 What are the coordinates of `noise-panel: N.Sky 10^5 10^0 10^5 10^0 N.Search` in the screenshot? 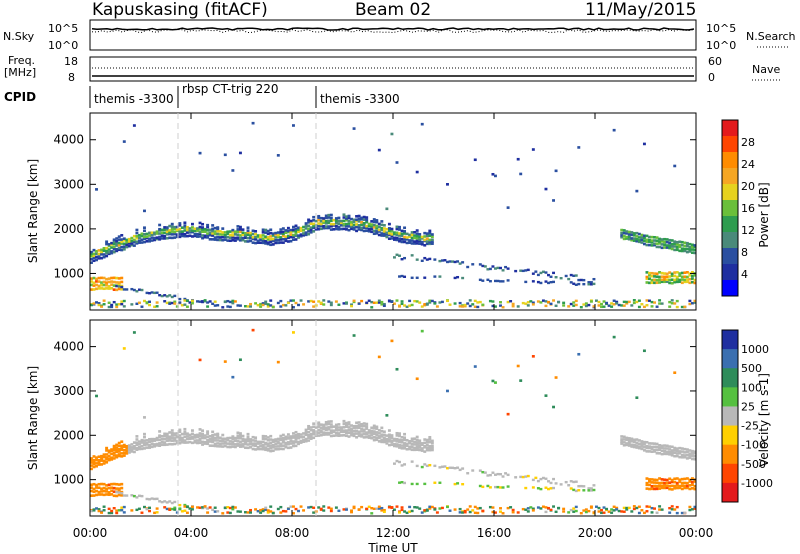 It's located at (399, 35).